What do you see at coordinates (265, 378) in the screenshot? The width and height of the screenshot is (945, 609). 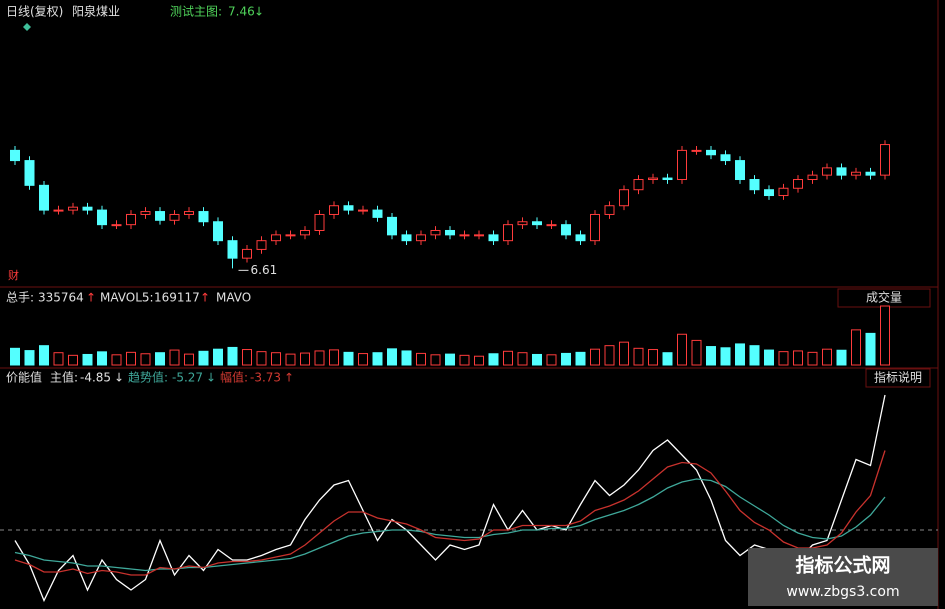 I see `legend-value: -3.73` at bounding box center [265, 378].